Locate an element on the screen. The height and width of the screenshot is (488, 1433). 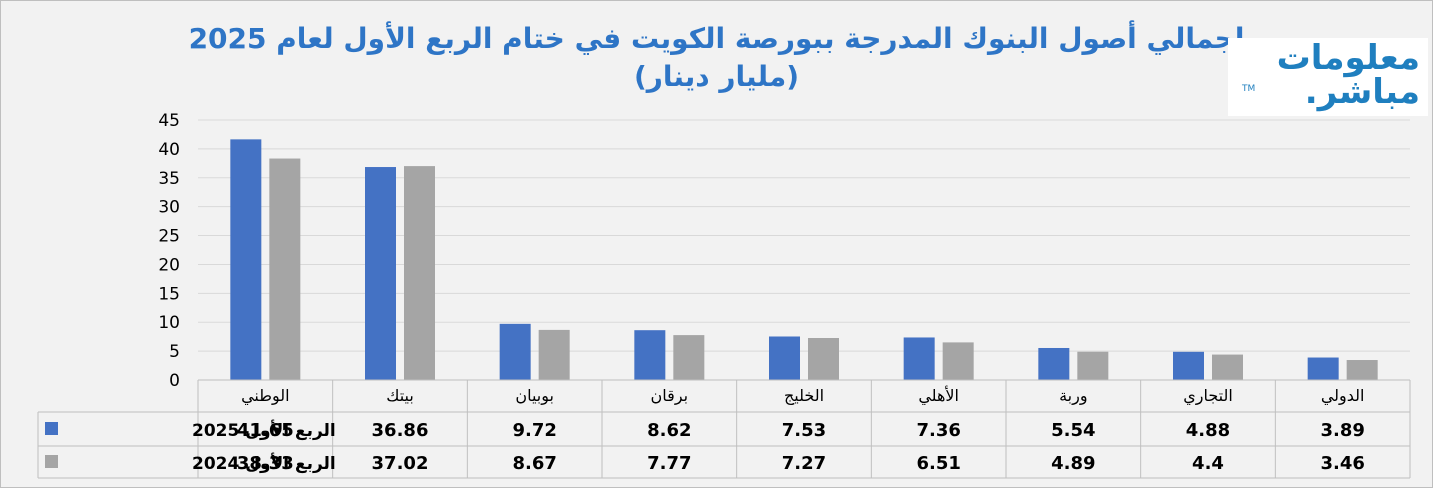
legend-label: الربع الأول 2025 is located at coordinates (264, 430).